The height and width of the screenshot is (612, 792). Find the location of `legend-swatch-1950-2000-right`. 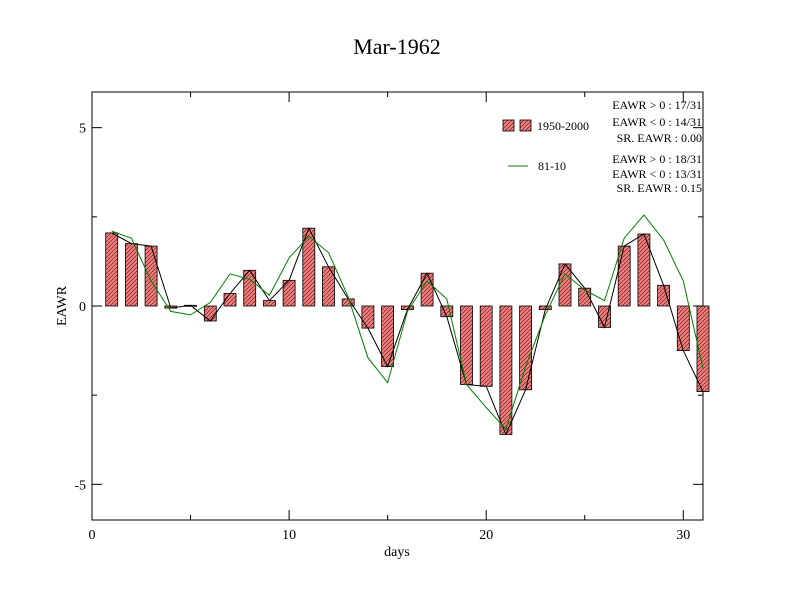

legend-swatch-1950-2000-right is located at coordinates (525, 125).